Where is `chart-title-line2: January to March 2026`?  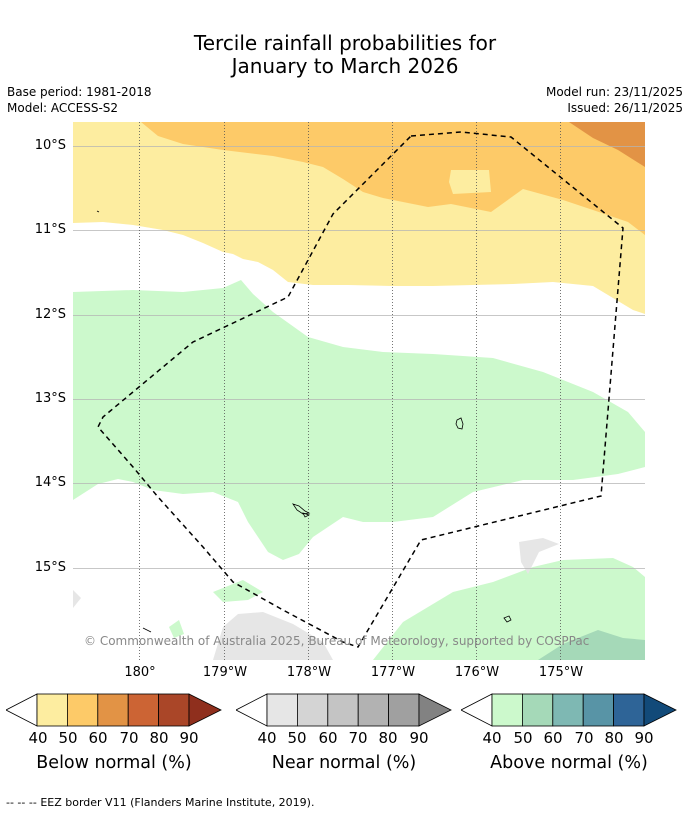
chart-title-line2: January to March 2026 is located at coordinates (345, 66).